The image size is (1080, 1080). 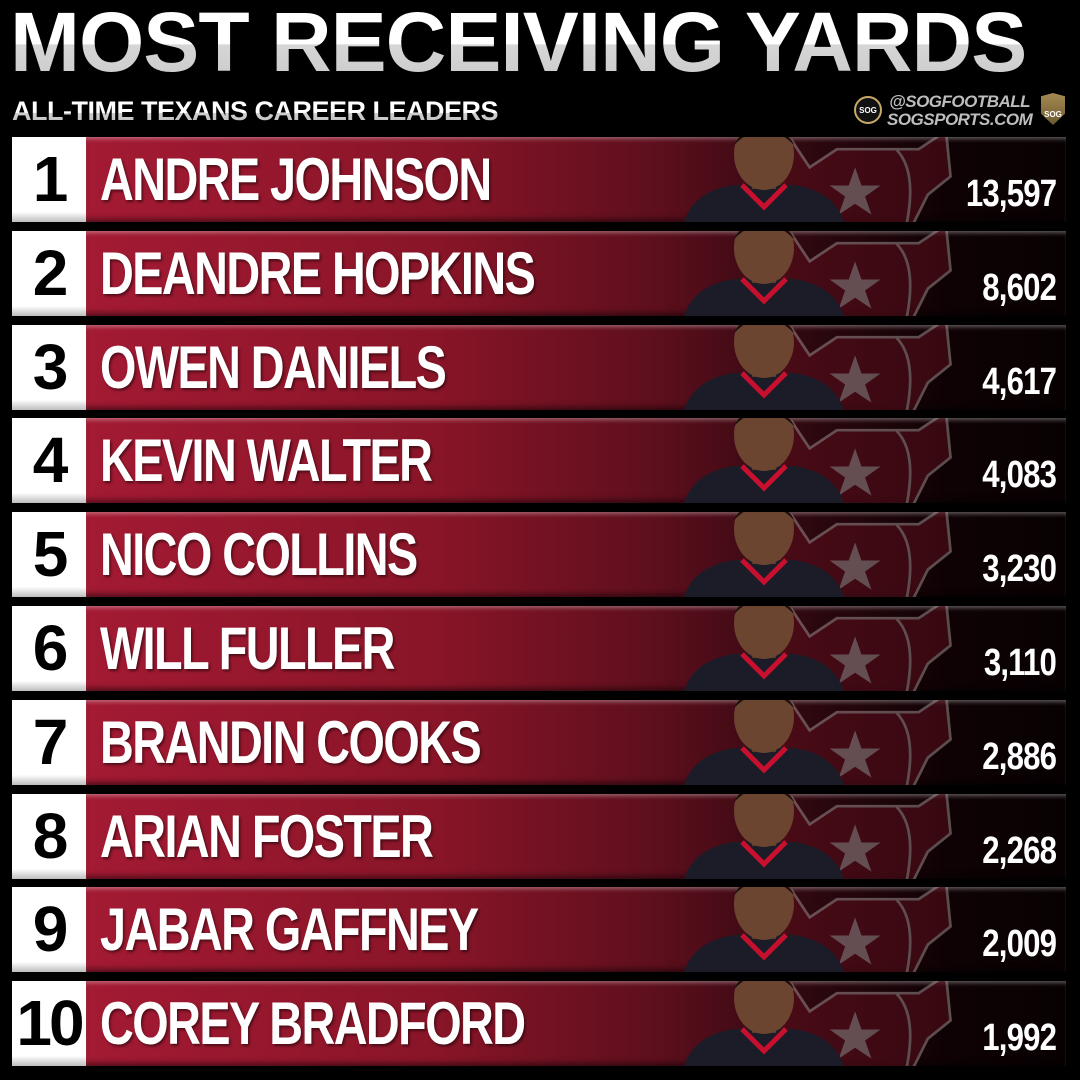 What do you see at coordinates (1019, 1038) in the screenshot?
I see `yards-value: 1,992` at bounding box center [1019, 1038].